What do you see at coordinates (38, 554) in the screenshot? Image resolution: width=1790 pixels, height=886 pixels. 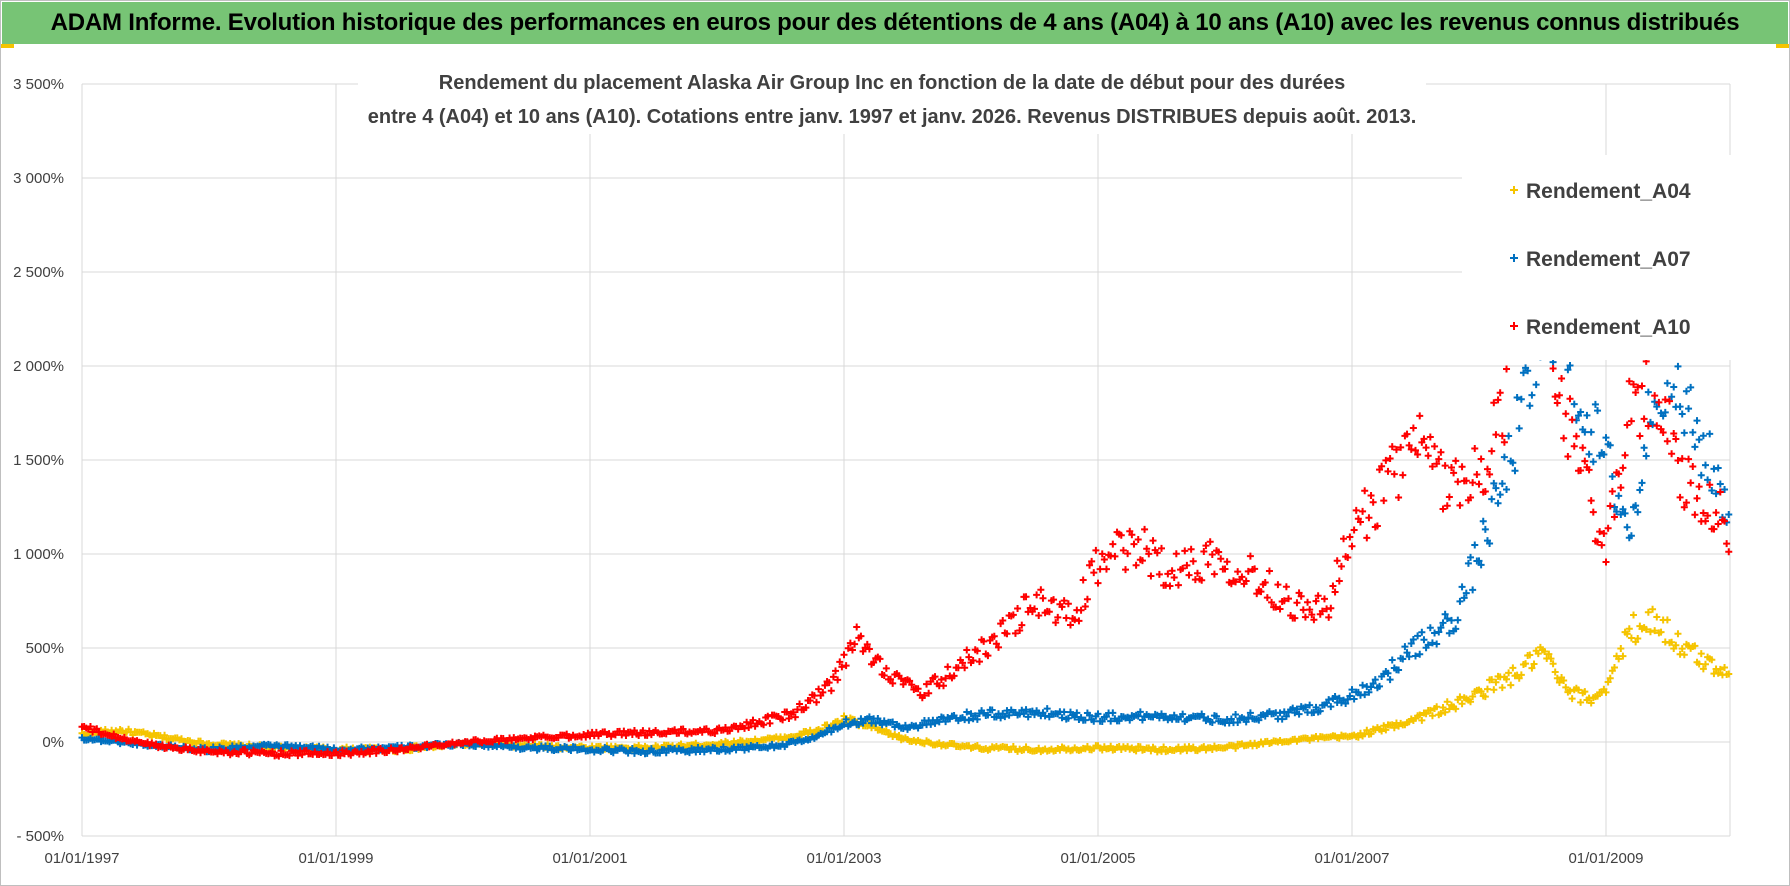 I see `y-tick-label: 1 000%` at bounding box center [38, 554].